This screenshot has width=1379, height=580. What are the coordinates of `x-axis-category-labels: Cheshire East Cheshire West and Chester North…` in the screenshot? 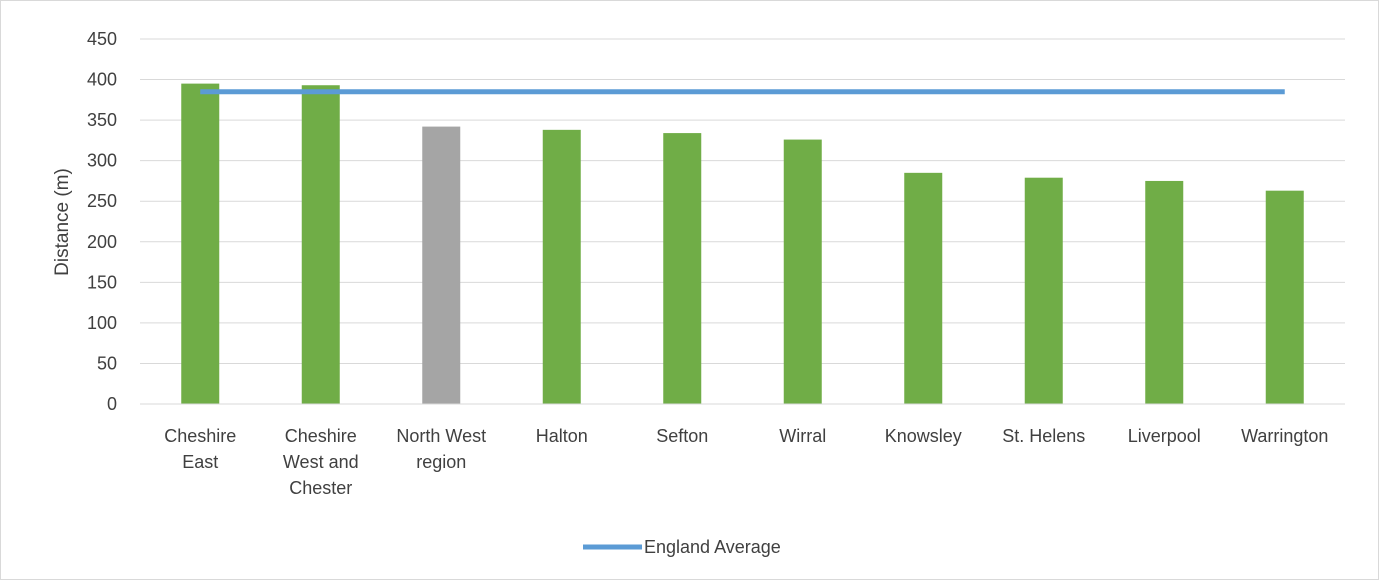 It's located at (746, 462).